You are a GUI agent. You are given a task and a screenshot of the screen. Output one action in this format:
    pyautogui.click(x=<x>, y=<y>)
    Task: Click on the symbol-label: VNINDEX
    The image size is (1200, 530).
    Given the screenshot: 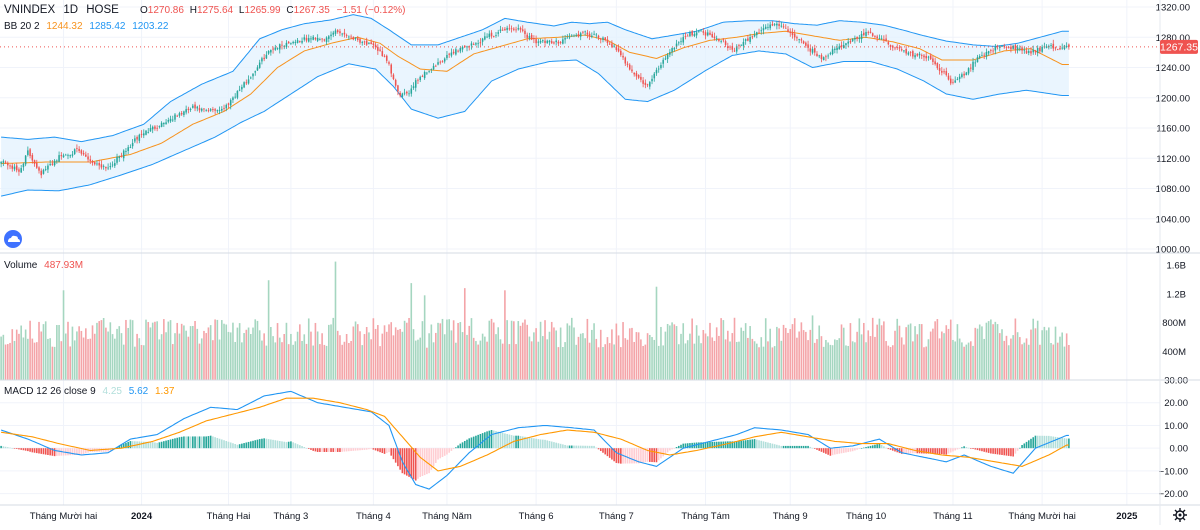 What is the action you would take?
    pyautogui.click(x=29, y=10)
    